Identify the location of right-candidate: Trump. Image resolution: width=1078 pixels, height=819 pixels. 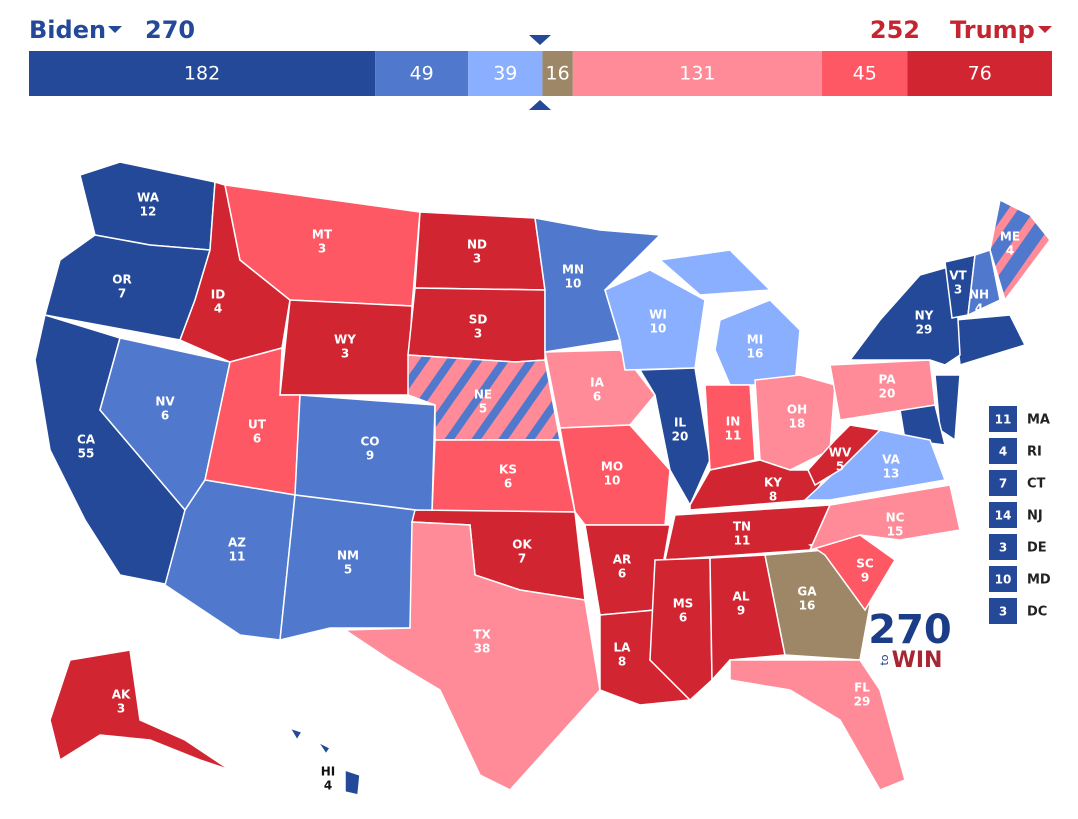
(992, 30).